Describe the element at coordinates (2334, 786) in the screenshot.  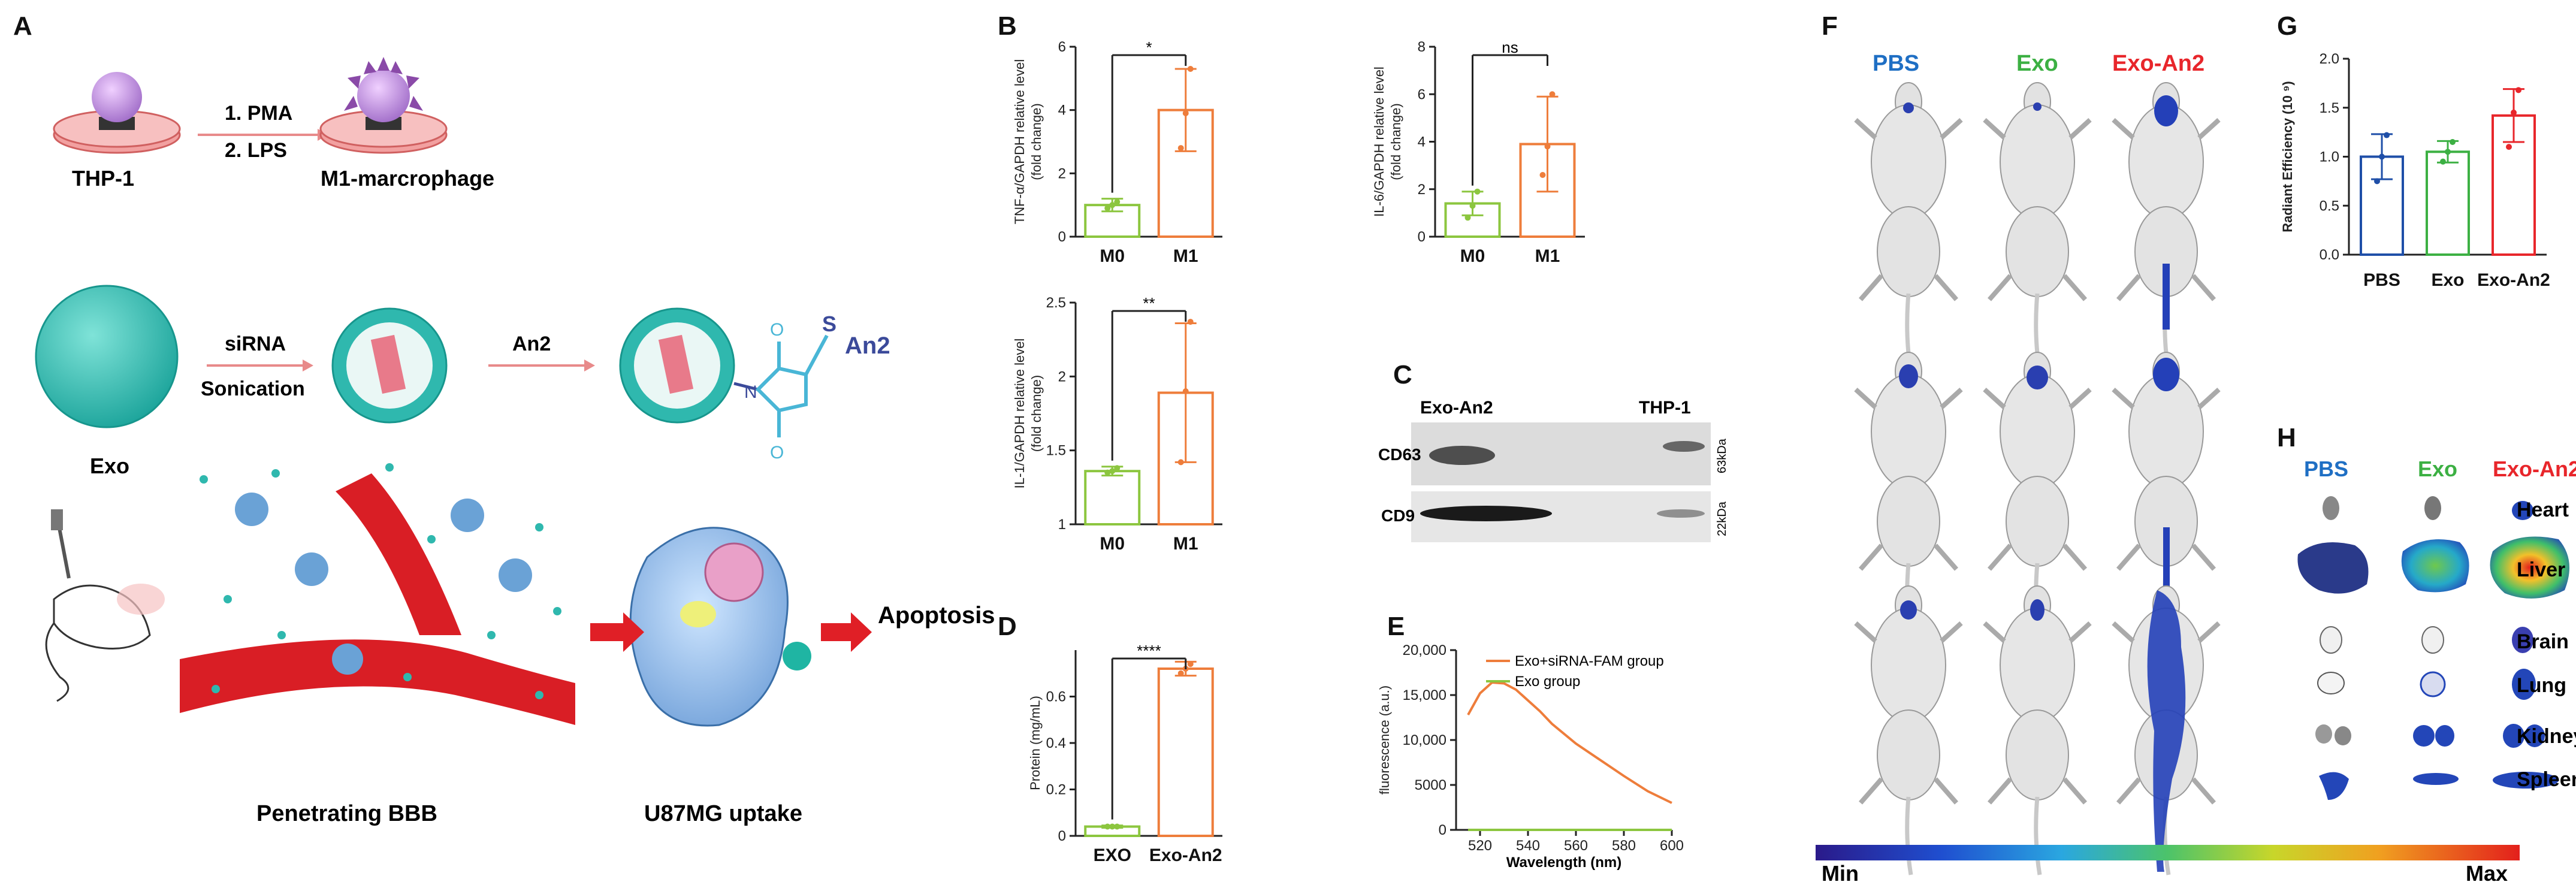
I see `organ-spleen-pbs` at that location.